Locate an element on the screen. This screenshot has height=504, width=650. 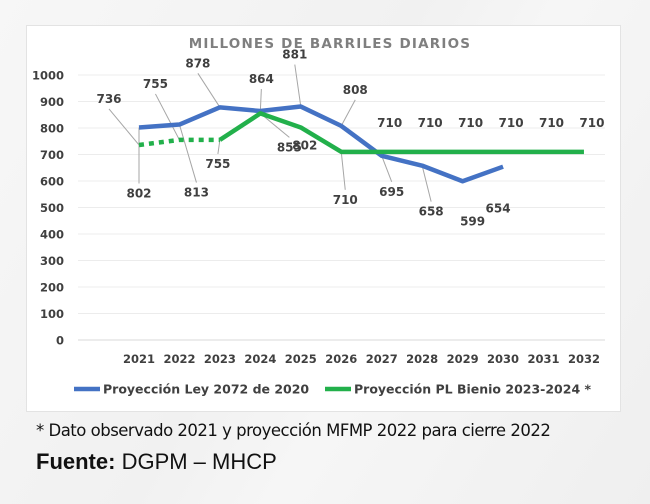
y-tick-label: 200 is located at coordinates (52, 288).